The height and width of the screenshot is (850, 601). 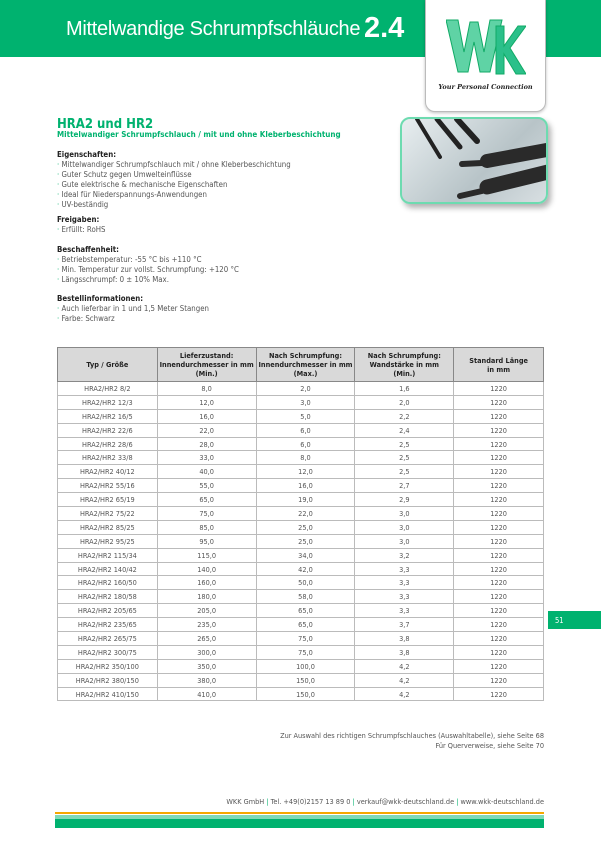 I want to click on table-cell: HRA2/HR2 140/42, so click(x=107, y=569).